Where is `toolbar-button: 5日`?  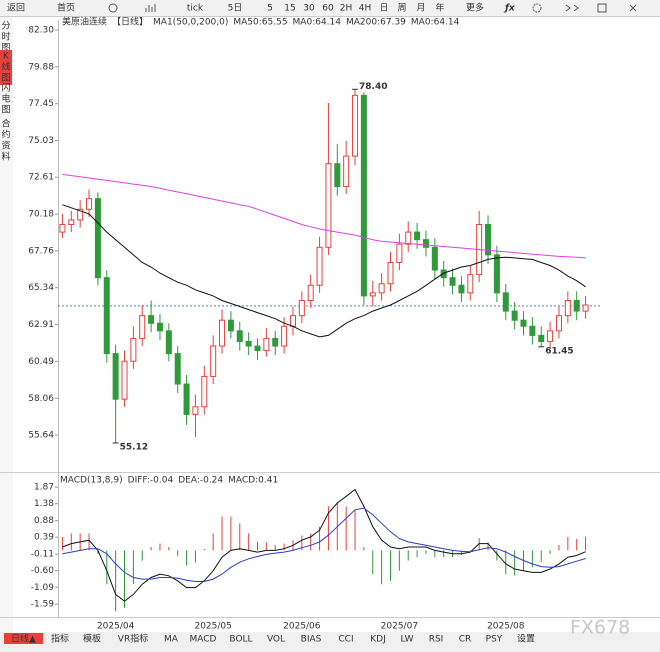
toolbar-button: 5日 is located at coordinates (235, 8).